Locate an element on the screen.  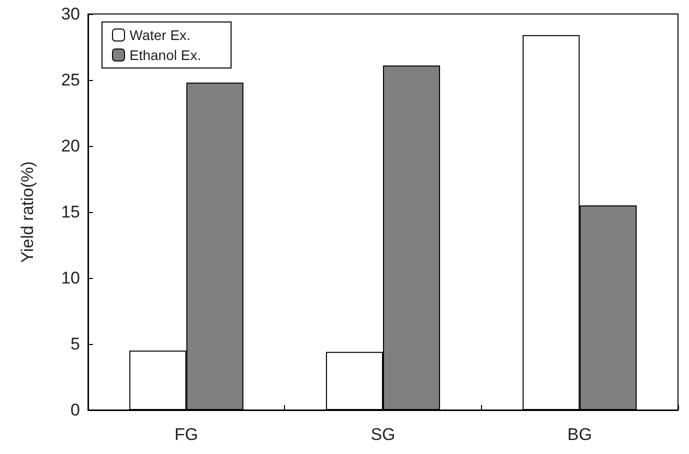
legend-label: Ethanol Ex. is located at coordinates (166, 55).